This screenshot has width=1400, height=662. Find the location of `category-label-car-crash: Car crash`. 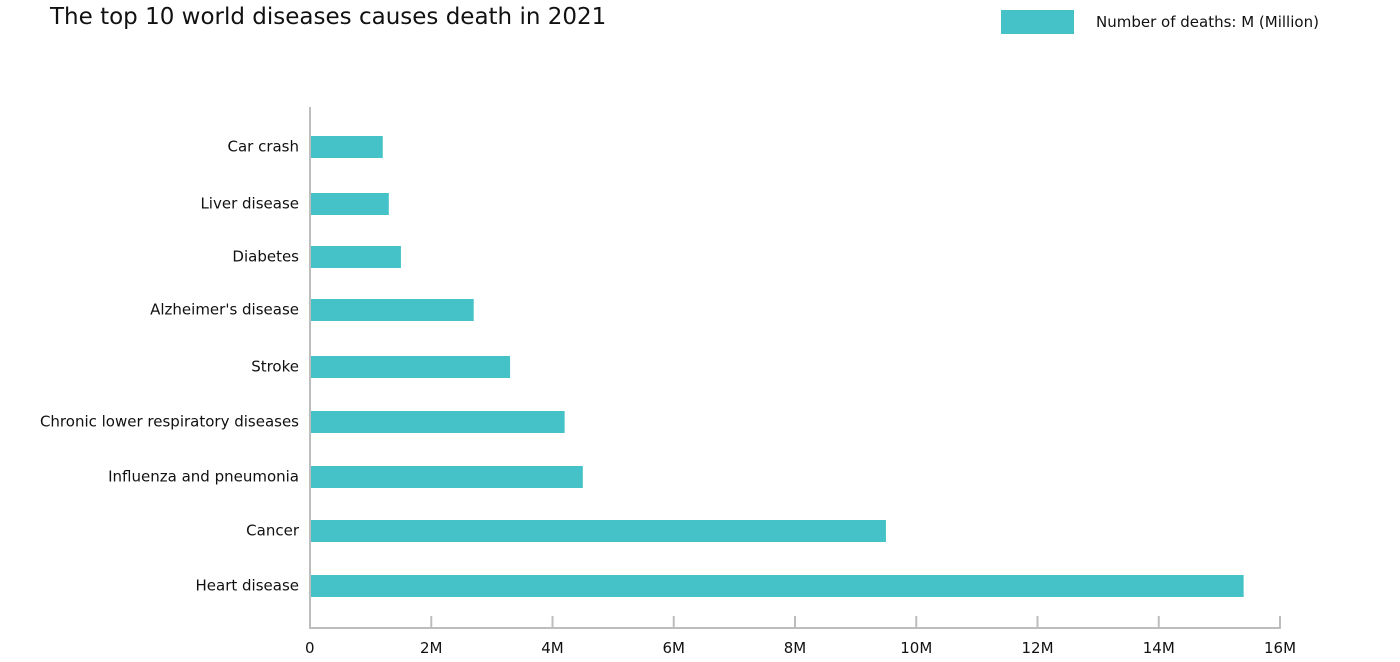

category-label-car-crash: Car crash is located at coordinates (263, 147).